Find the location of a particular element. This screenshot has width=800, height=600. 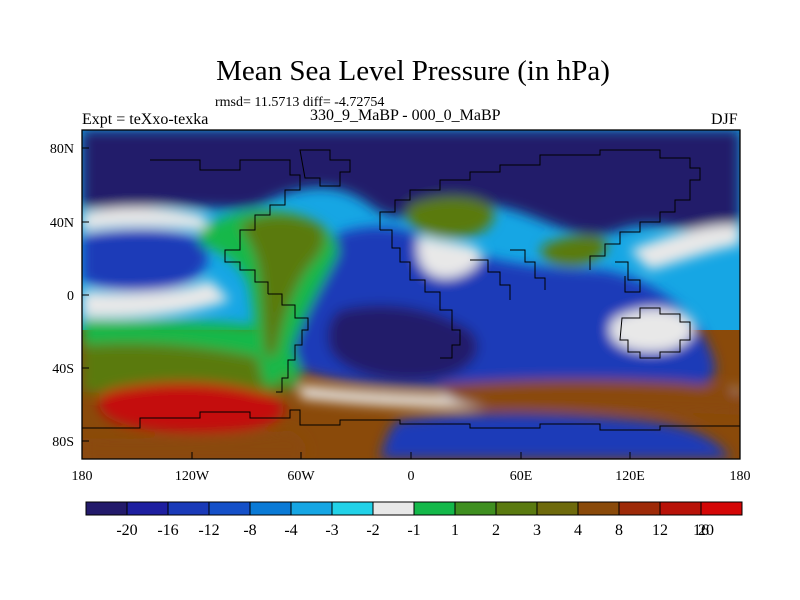

y-tick-label: 40S is located at coordinates (63, 369).